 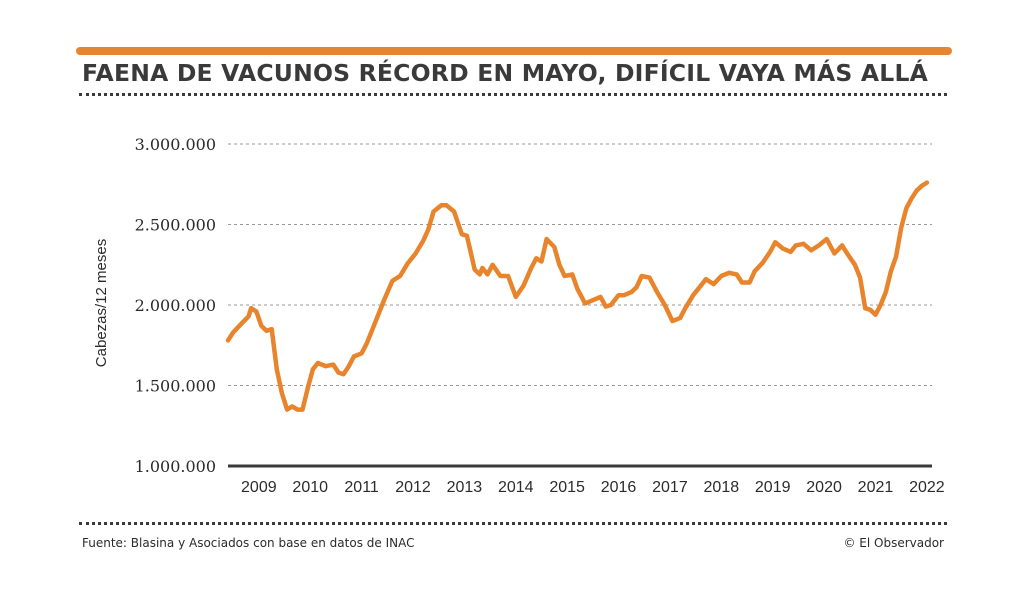 I want to click on x-tick-label: 2013, so click(x=465, y=487).